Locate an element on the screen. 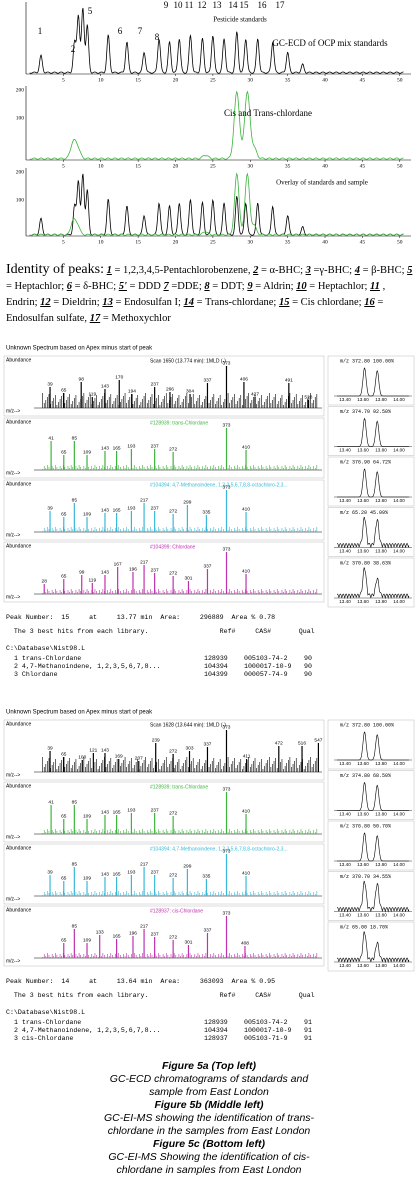 The image size is (418, 1201). peak-number: 3 is located at coordinates (308, 270).